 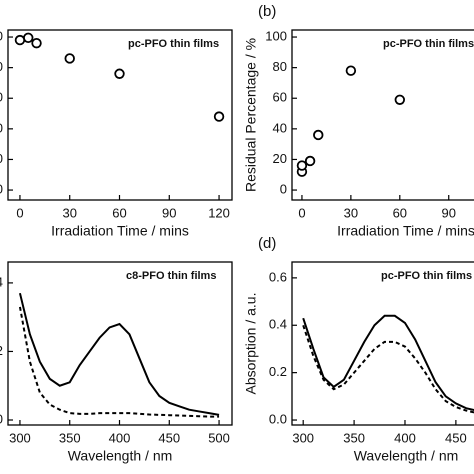 I want to click on y-axis-label: Absorption / a.u., so click(x=251, y=344).